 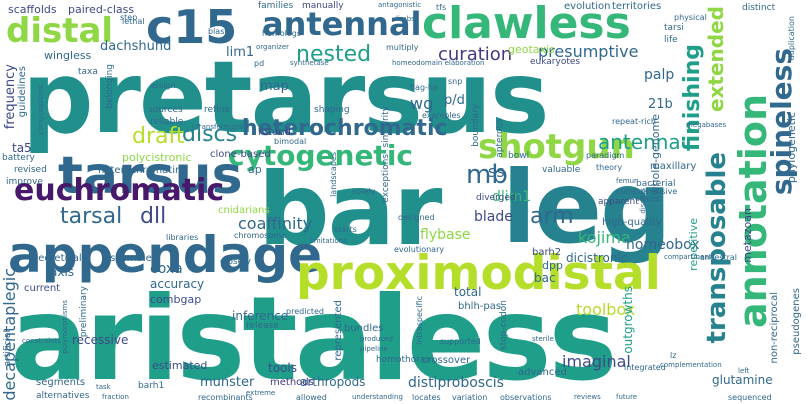 What do you see at coordinates (115, 397) in the screenshot?
I see `word-fraction: fraction` at bounding box center [115, 397].